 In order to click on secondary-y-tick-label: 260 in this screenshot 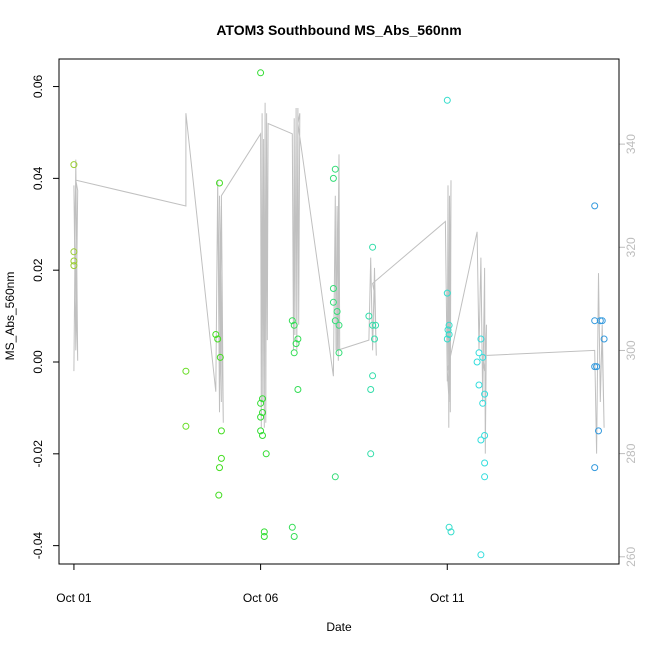, I will do `click(631, 556)`.